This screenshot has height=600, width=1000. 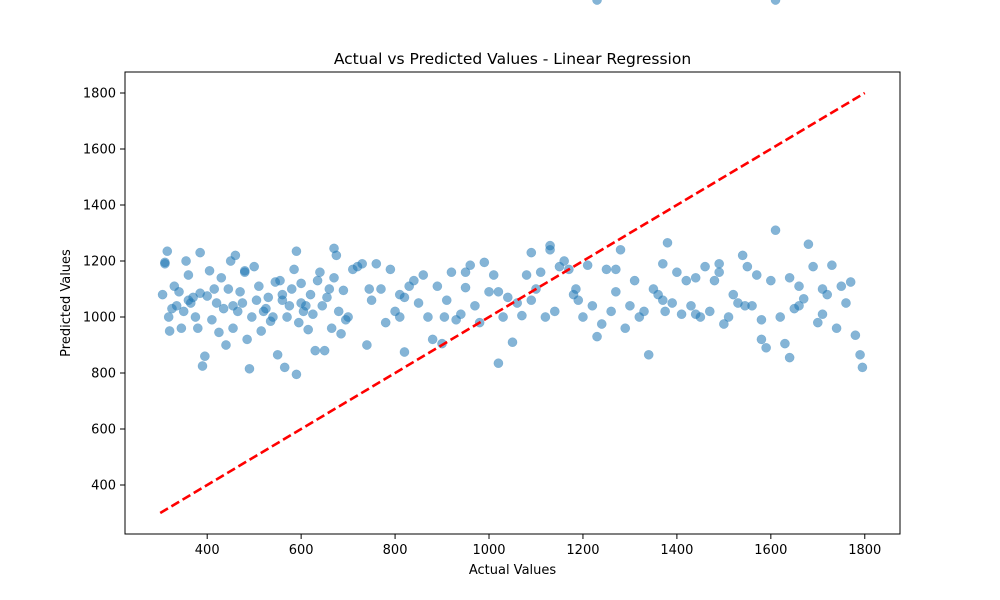 What do you see at coordinates (99, 150) in the screenshot?
I see `y-tick-label: 1600` at bounding box center [99, 150].